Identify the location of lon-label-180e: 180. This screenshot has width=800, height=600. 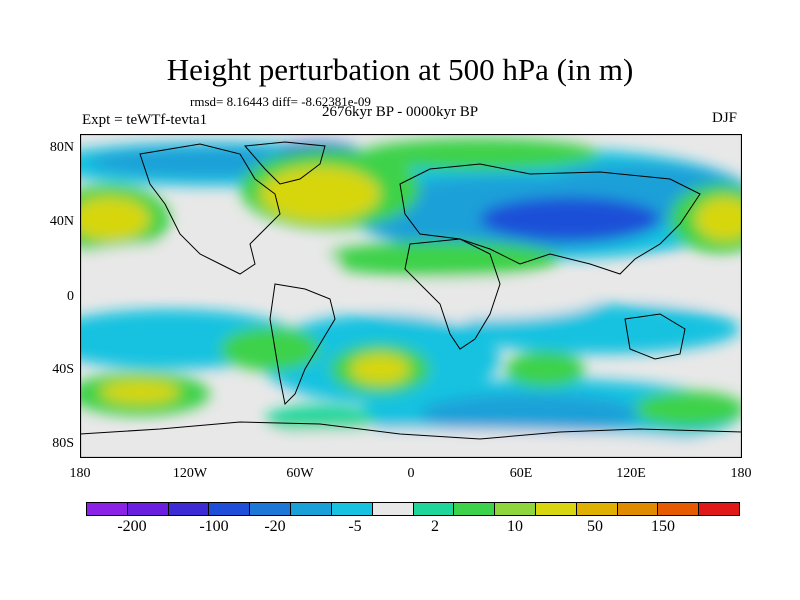
(741, 473).